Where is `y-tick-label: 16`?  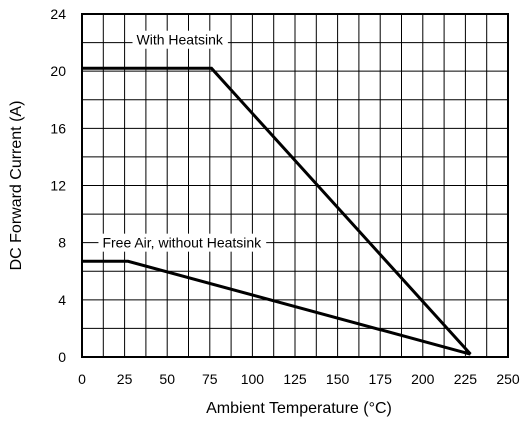 y-tick-label: 16 is located at coordinates (58, 128).